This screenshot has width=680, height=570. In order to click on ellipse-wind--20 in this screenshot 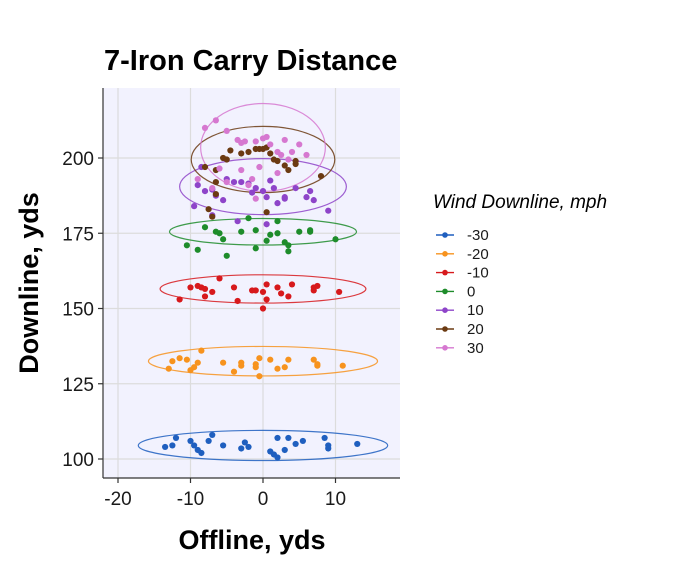, I will do `click(263, 361)`.